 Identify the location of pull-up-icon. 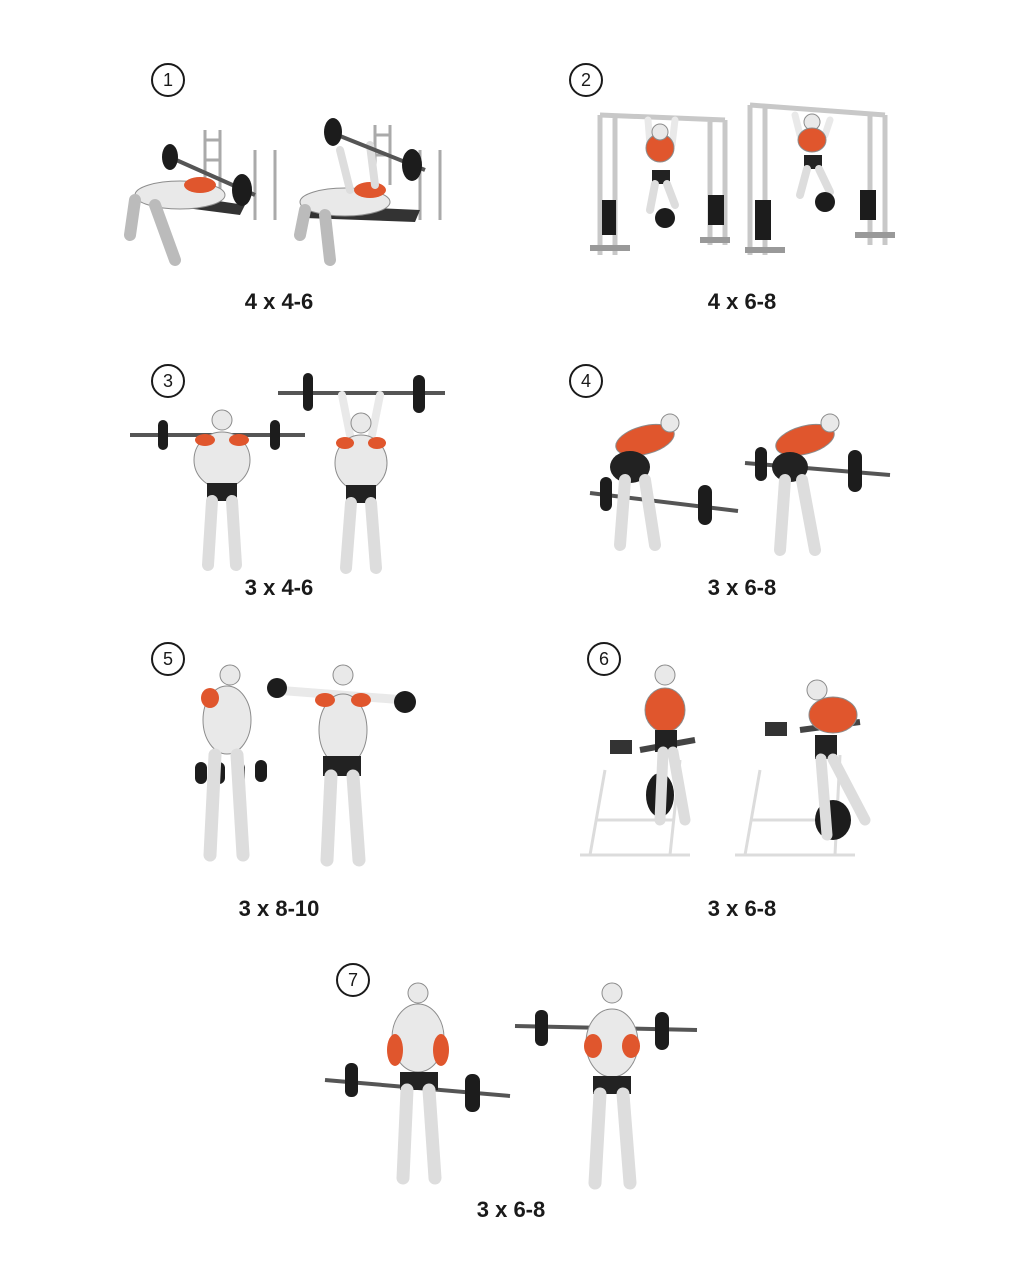
(742, 178).